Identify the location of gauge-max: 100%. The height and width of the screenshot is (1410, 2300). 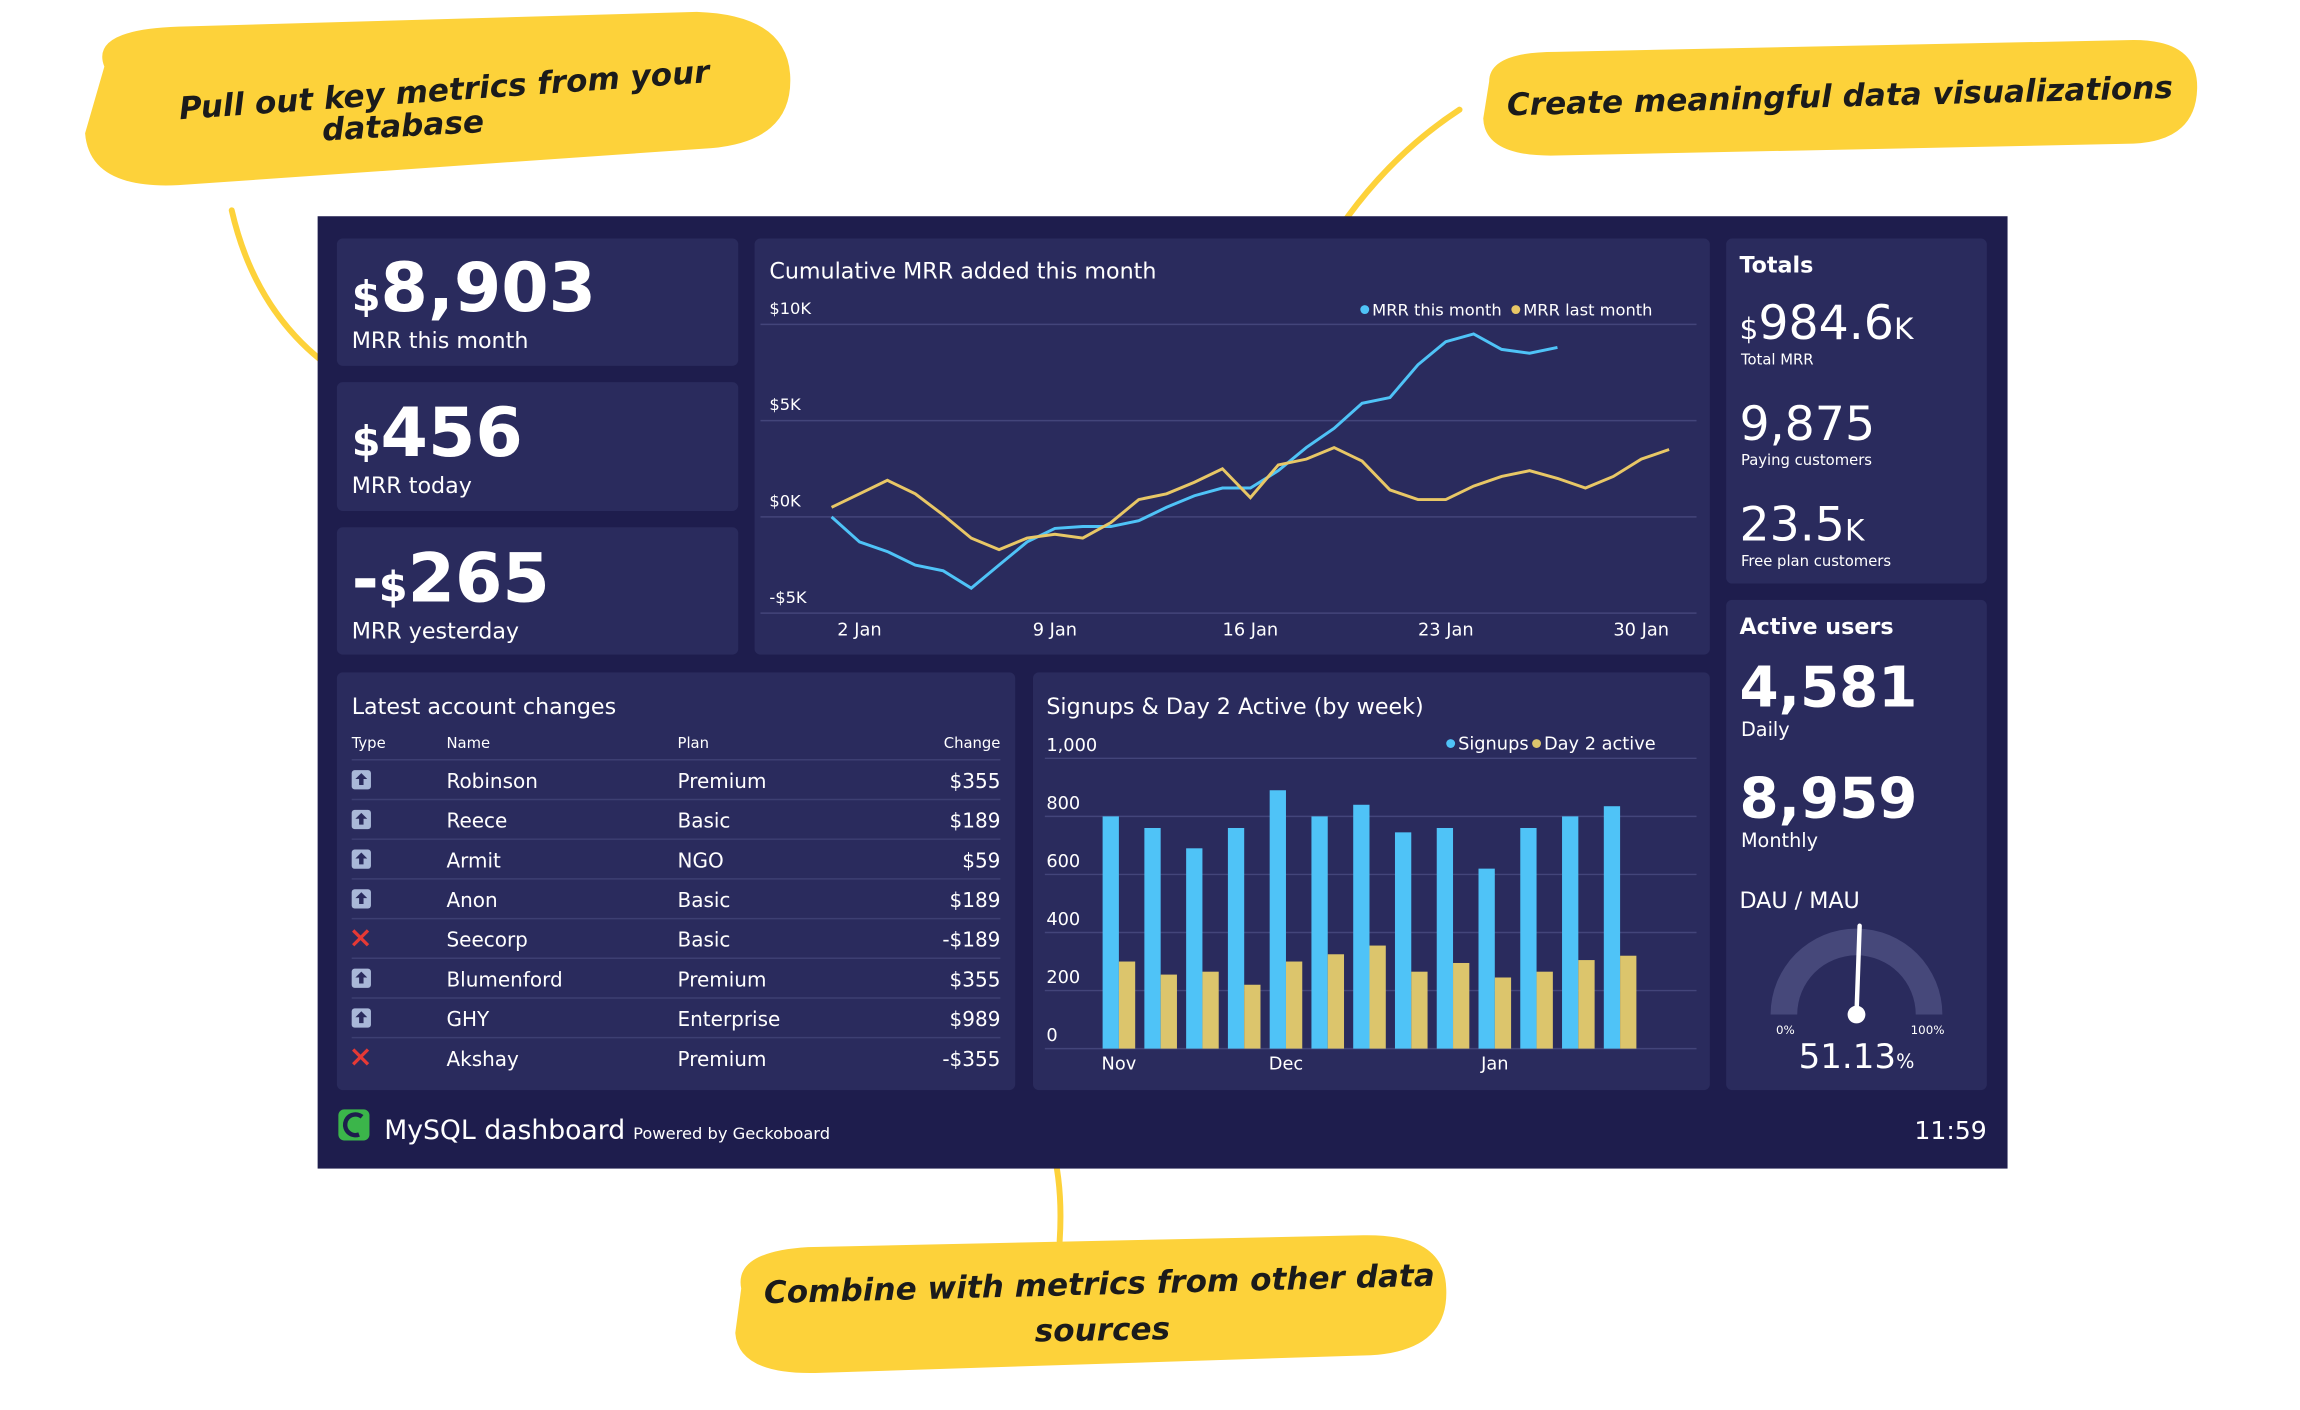
(1928, 1030).